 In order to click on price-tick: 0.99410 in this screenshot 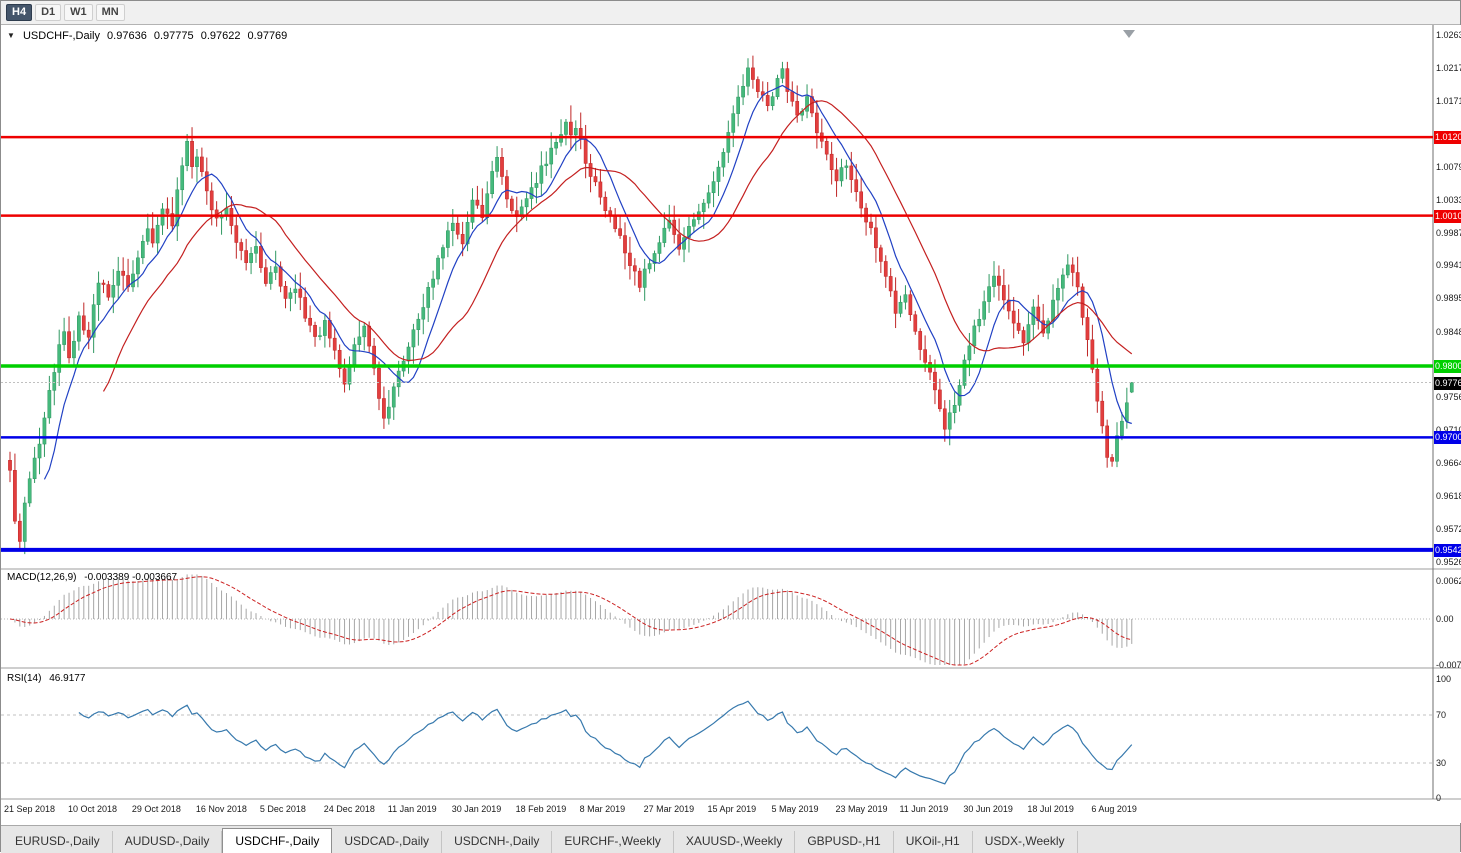, I will do `click(1448, 265)`.